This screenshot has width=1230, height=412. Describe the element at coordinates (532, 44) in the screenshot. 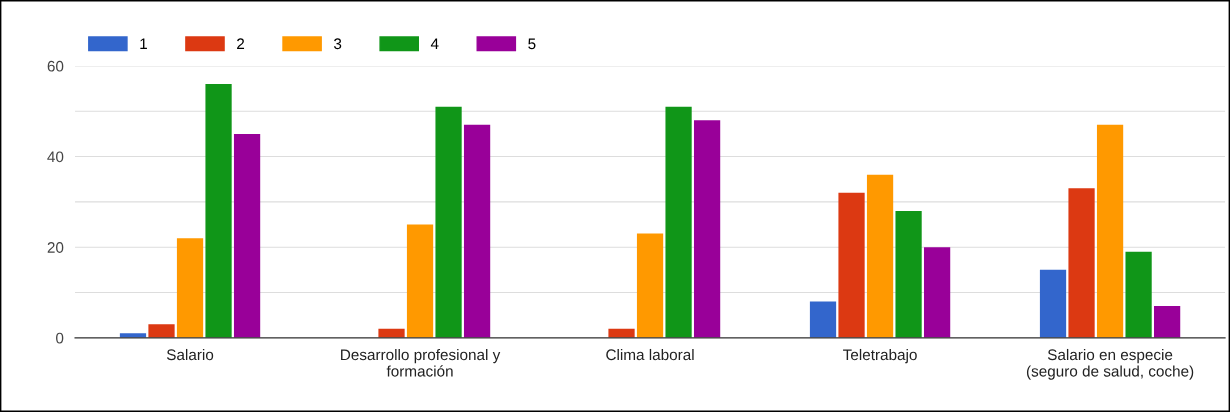

I see `legend-label: 5` at that location.